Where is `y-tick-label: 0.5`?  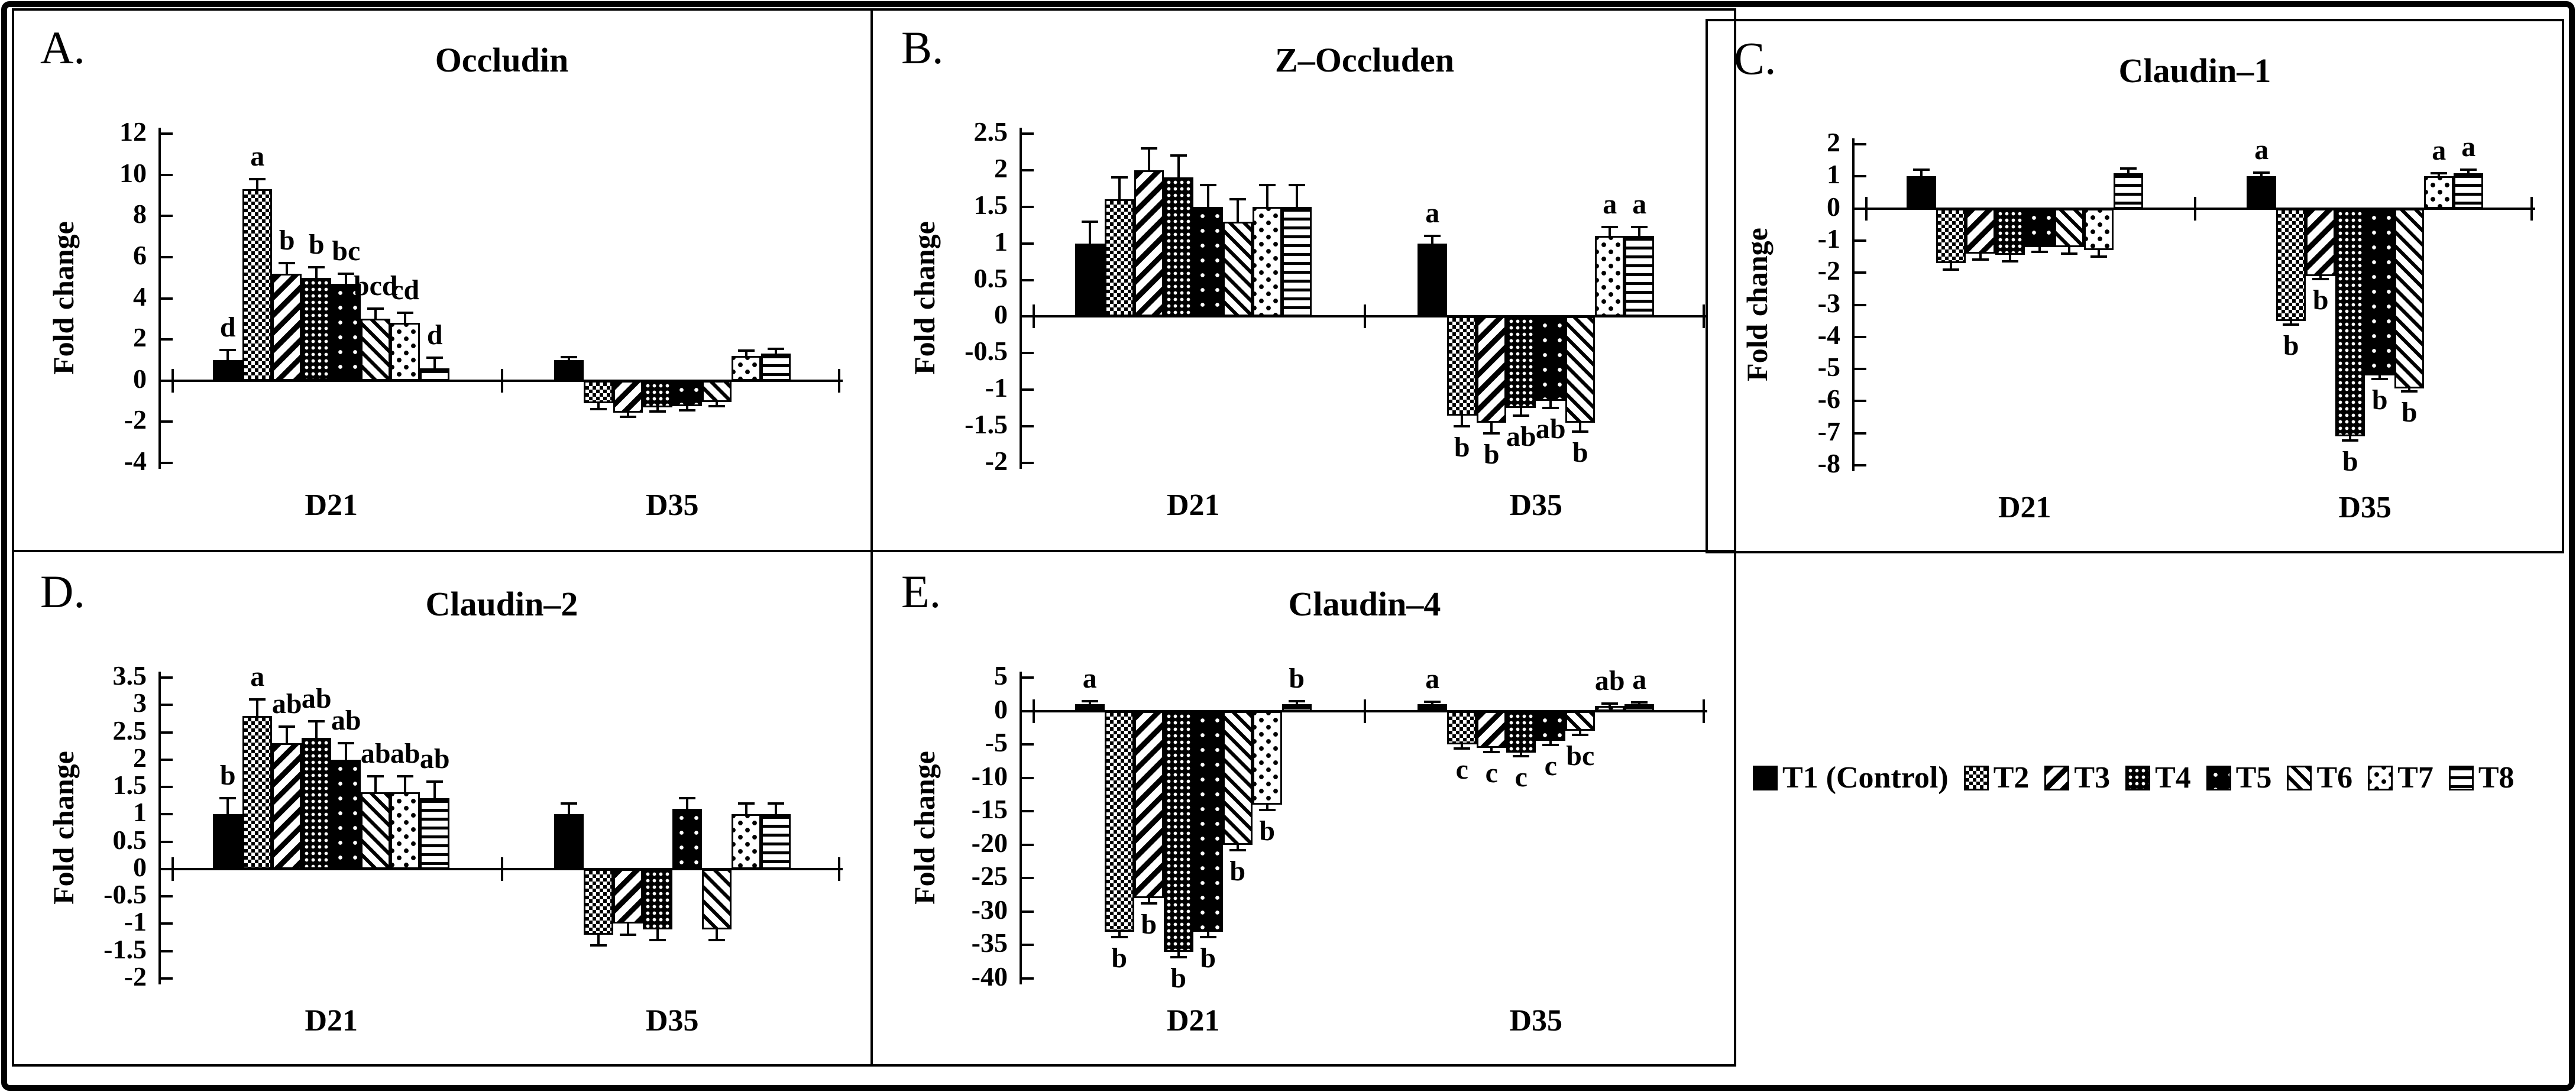 y-tick-label: 0.5 is located at coordinates (991, 278).